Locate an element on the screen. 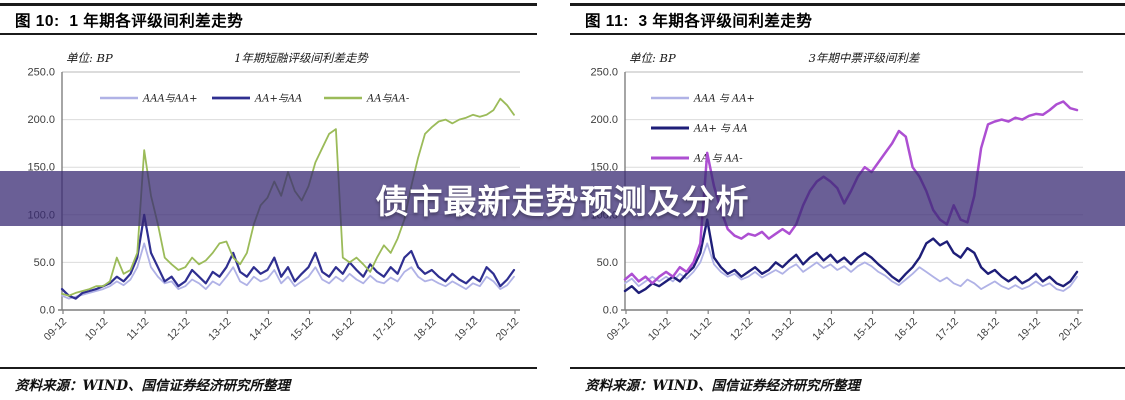 This screenshot has width=1125, height=400. legend-label: AA 与 AA- is located at coordinates (718, 159).